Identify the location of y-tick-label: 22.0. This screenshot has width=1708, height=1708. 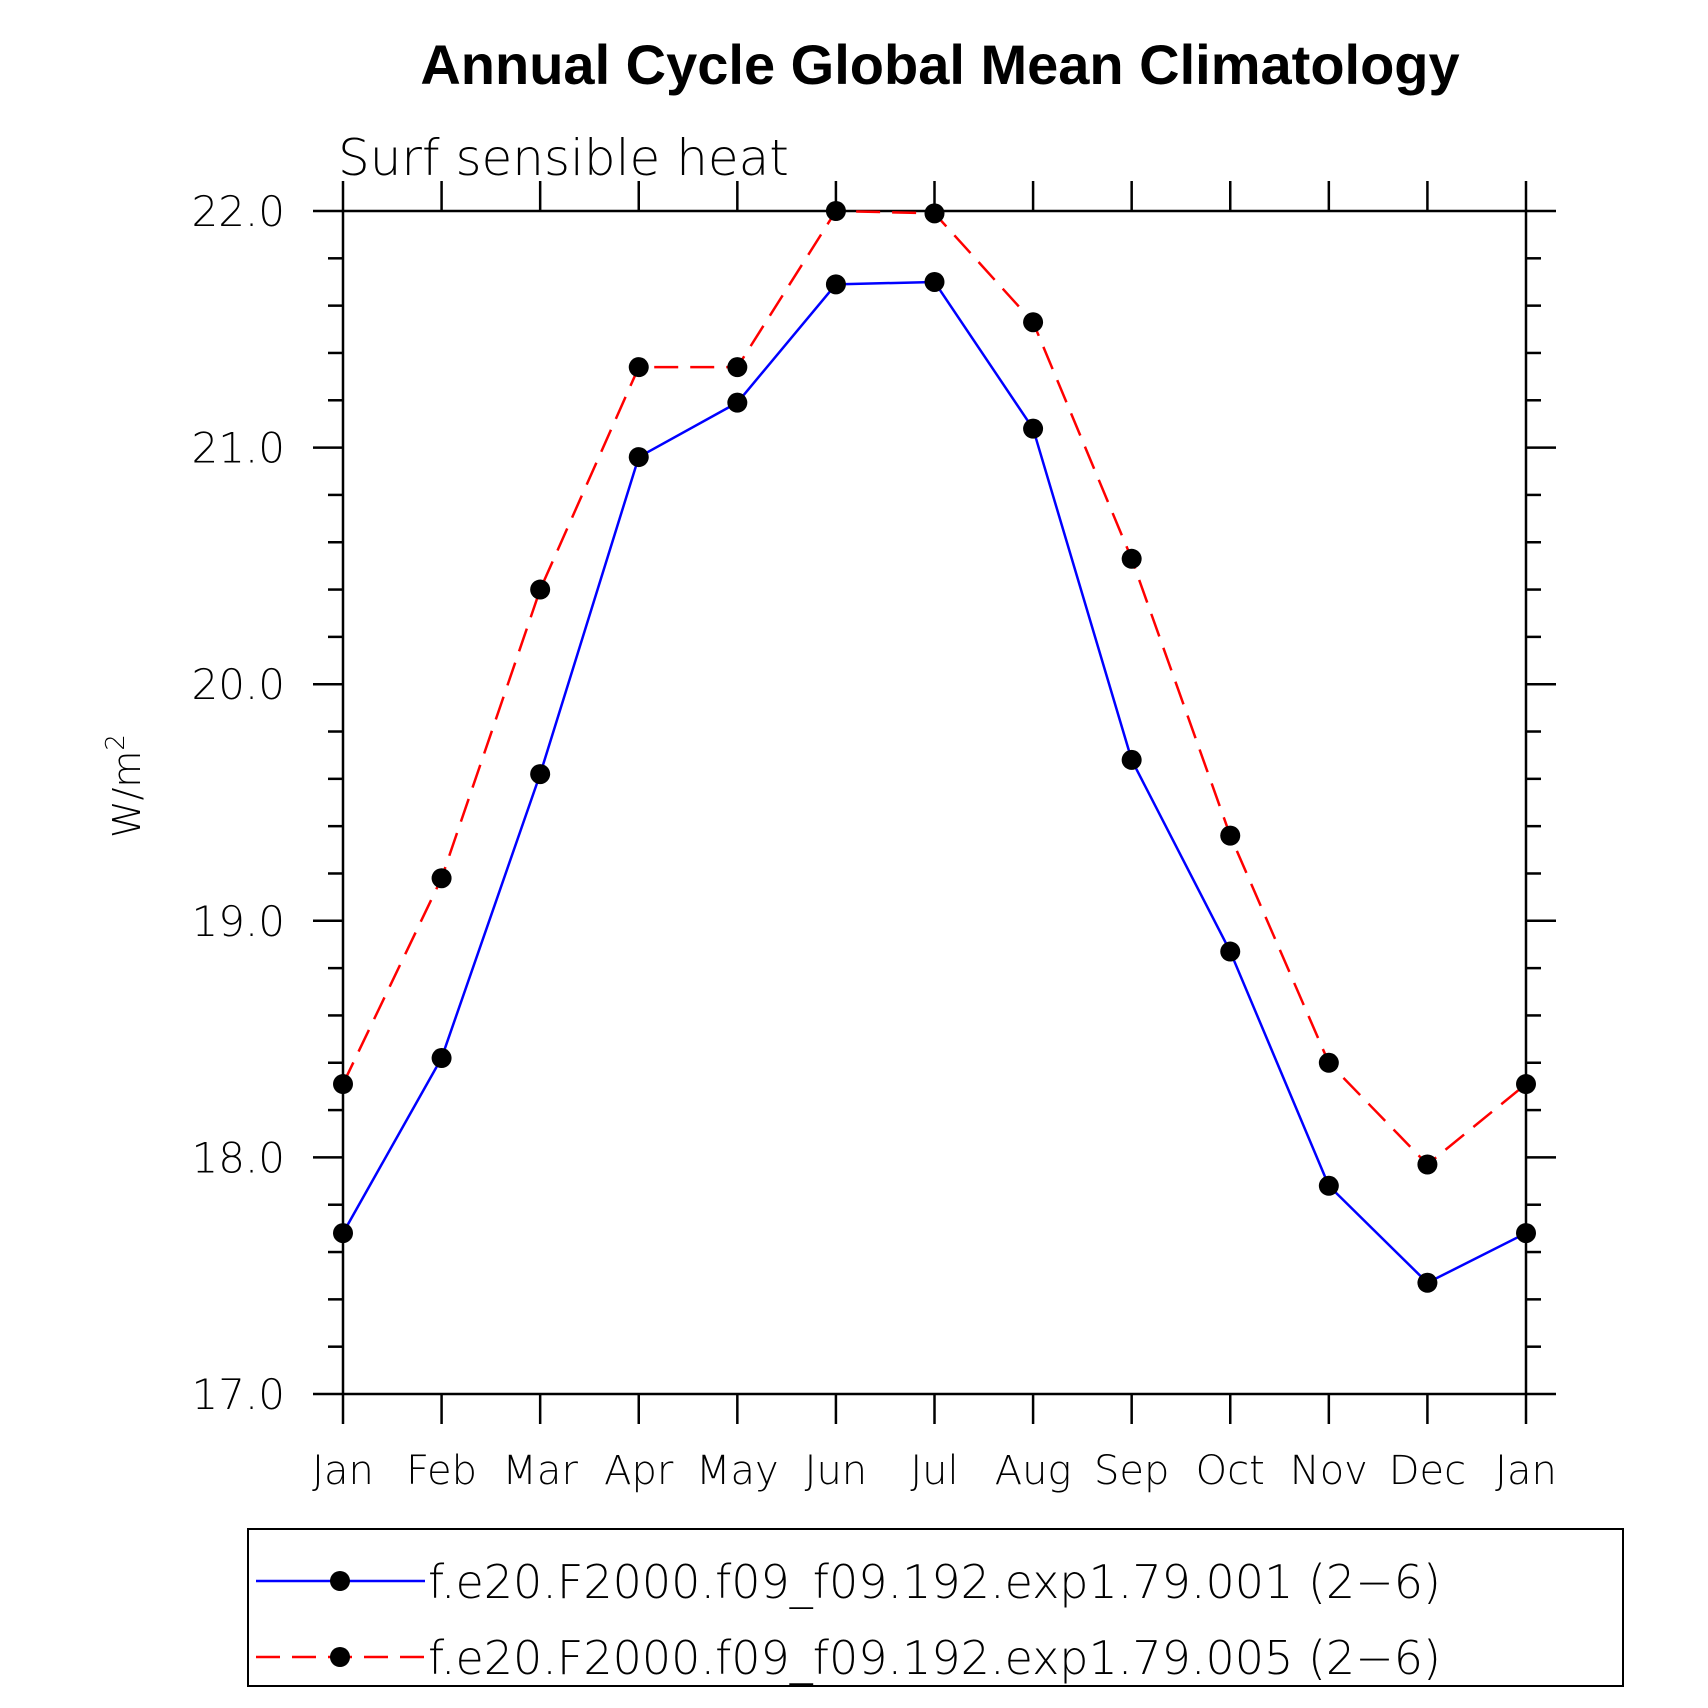
(238, 211).